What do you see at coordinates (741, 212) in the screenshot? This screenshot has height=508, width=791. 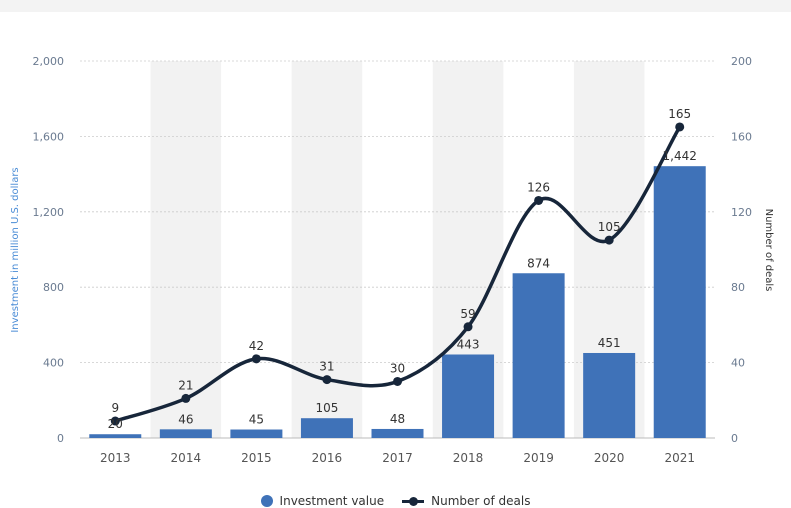 I see `right-axis-tick-label: 120` at bounding box center [741, 212].